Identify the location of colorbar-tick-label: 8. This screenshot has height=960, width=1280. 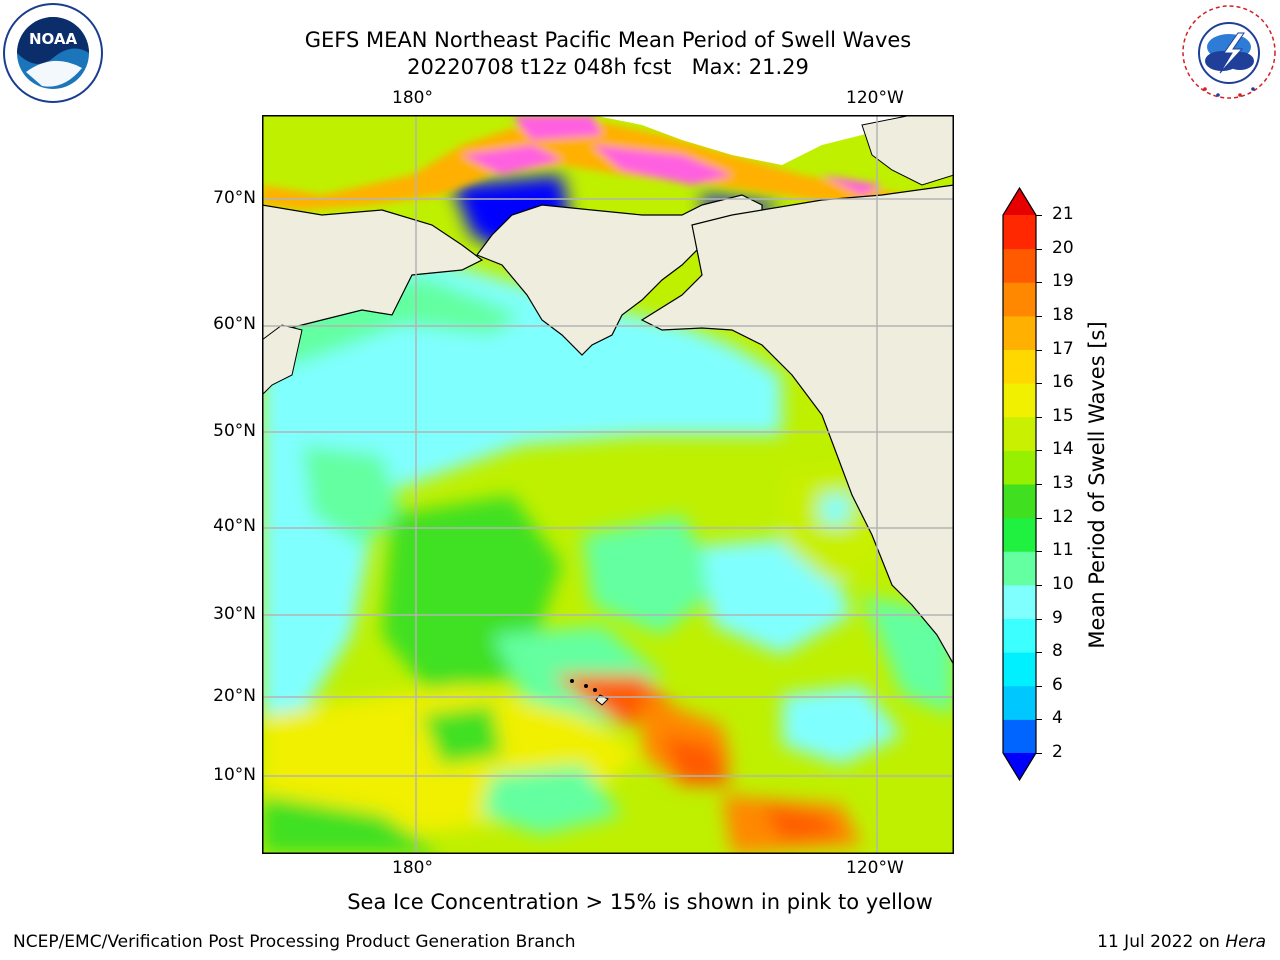
(1057, 651).